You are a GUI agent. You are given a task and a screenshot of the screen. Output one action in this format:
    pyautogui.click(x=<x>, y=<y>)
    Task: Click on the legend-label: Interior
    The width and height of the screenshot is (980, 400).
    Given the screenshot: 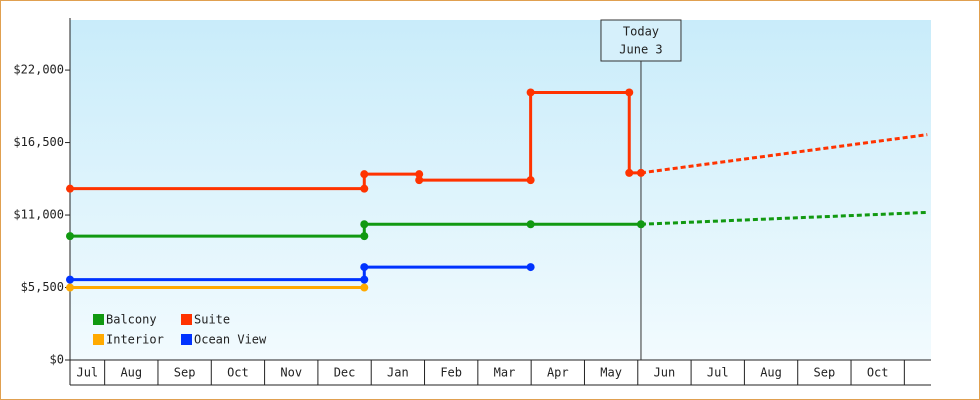 What is the action you would take?
    pyautogui.click(x=135, y=340)
    